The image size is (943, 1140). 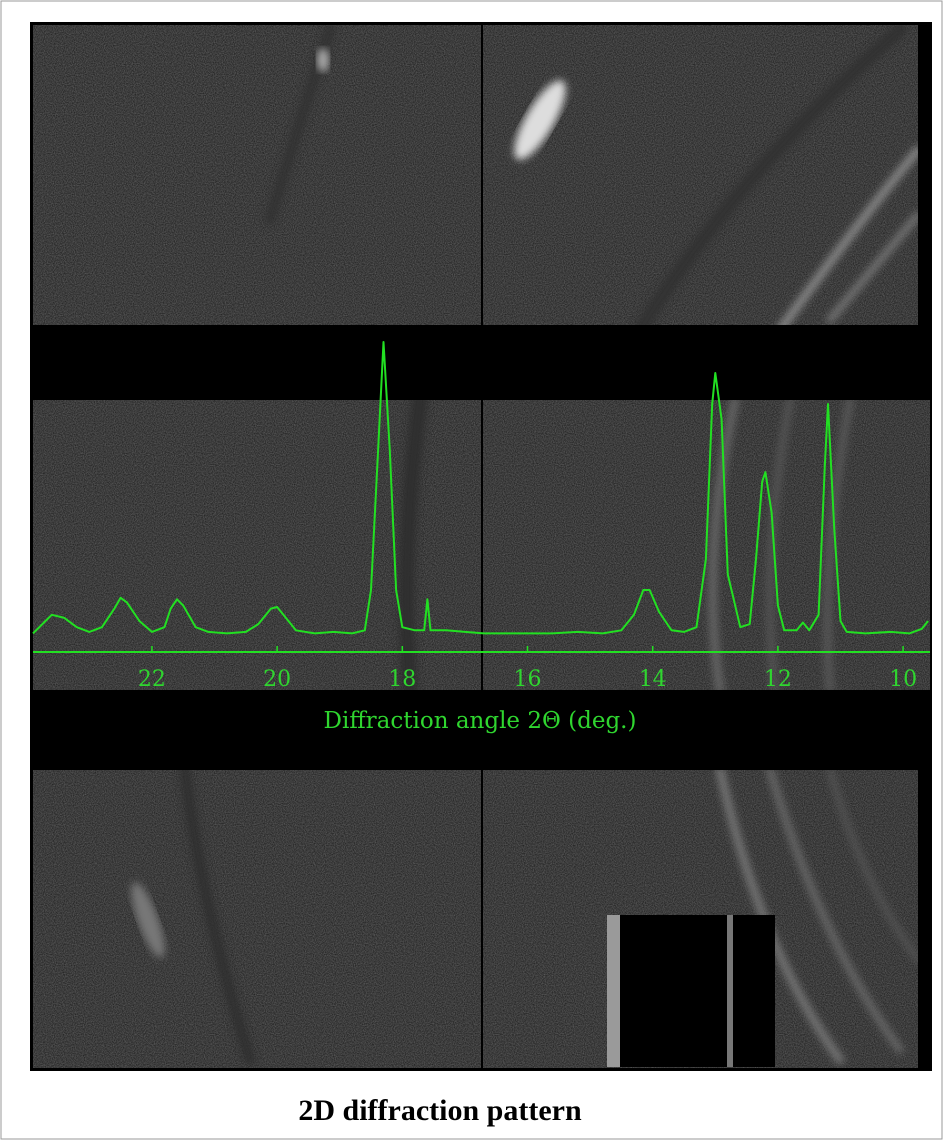 I want to click on x-tick-label: 20, so click(x=277, y=679).